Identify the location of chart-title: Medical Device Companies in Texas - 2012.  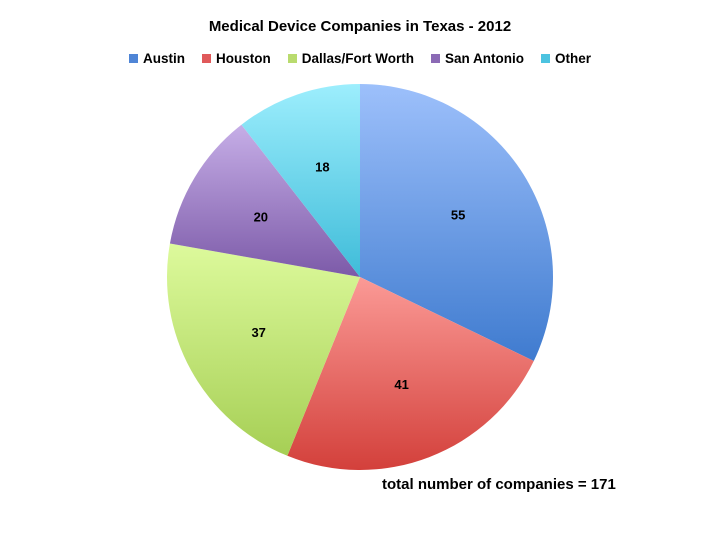
(360, 26).